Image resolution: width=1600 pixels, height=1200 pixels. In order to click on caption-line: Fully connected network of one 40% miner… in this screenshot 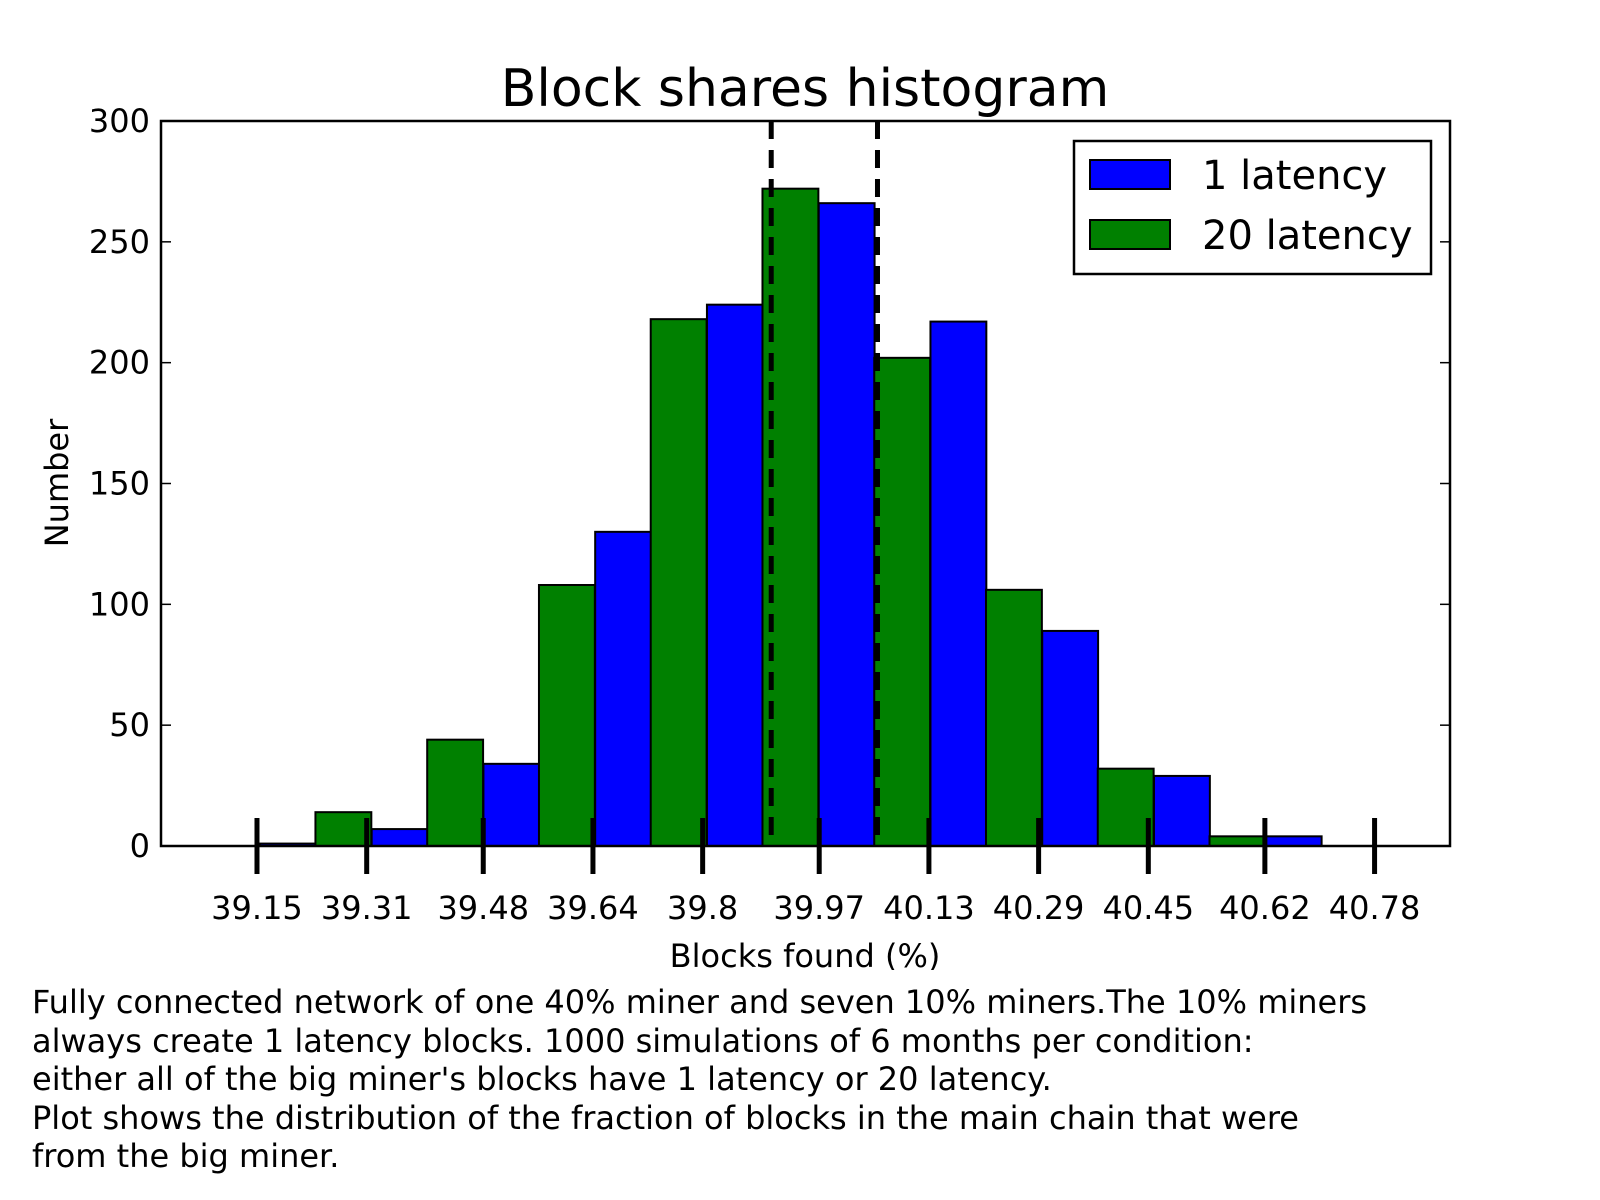, I will do `click(700, 1002)`.